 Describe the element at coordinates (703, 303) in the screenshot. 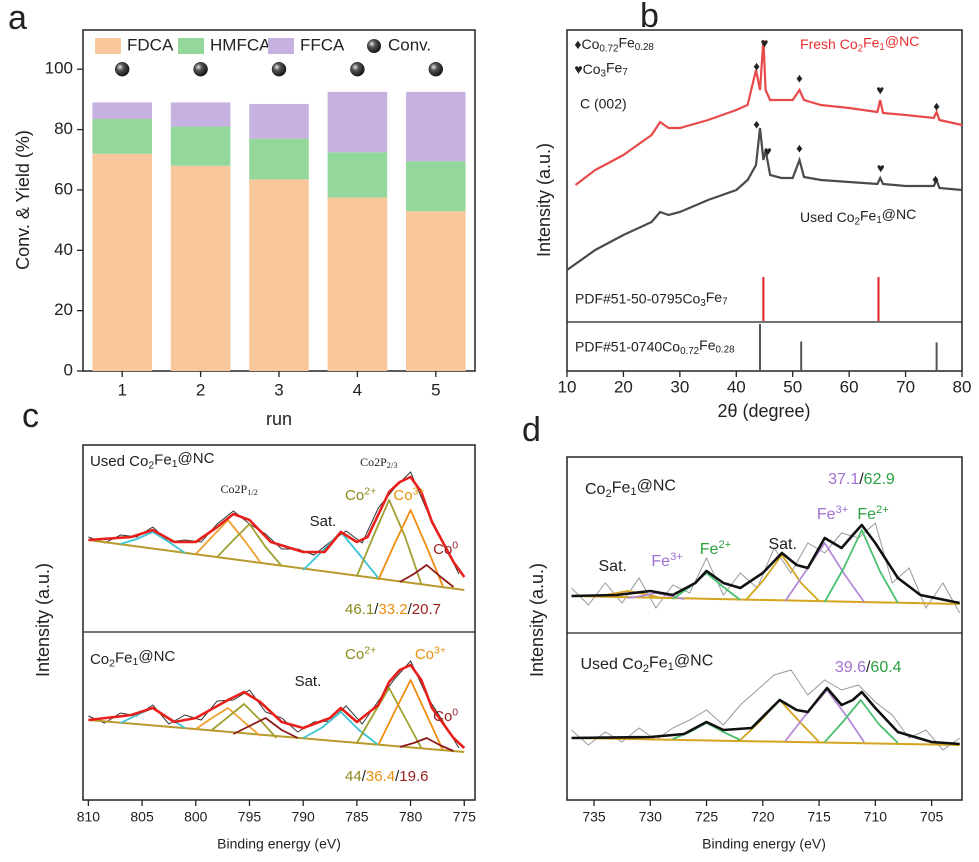

I see `text-part: 3` at that location.